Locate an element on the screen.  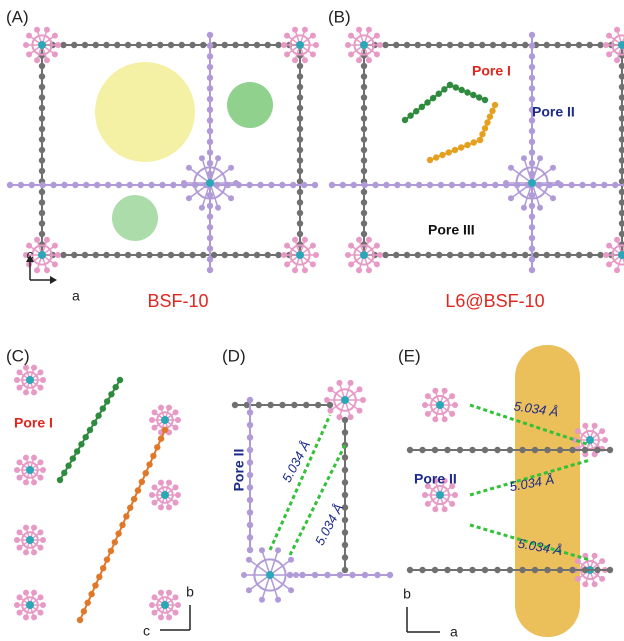
pore-label: Pore II is located at coordinates (553, 112).